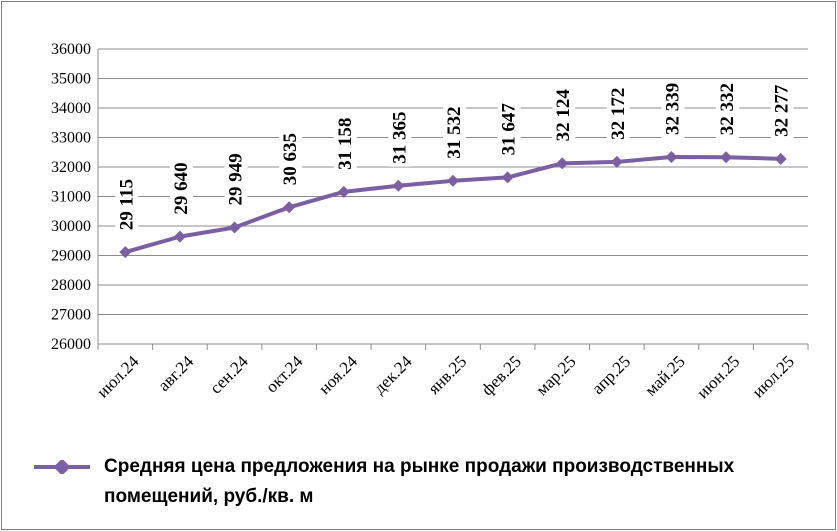 The height and width of the screenshot is (531, 837). I want to click on data-label: 31 647, so click(509, 129).